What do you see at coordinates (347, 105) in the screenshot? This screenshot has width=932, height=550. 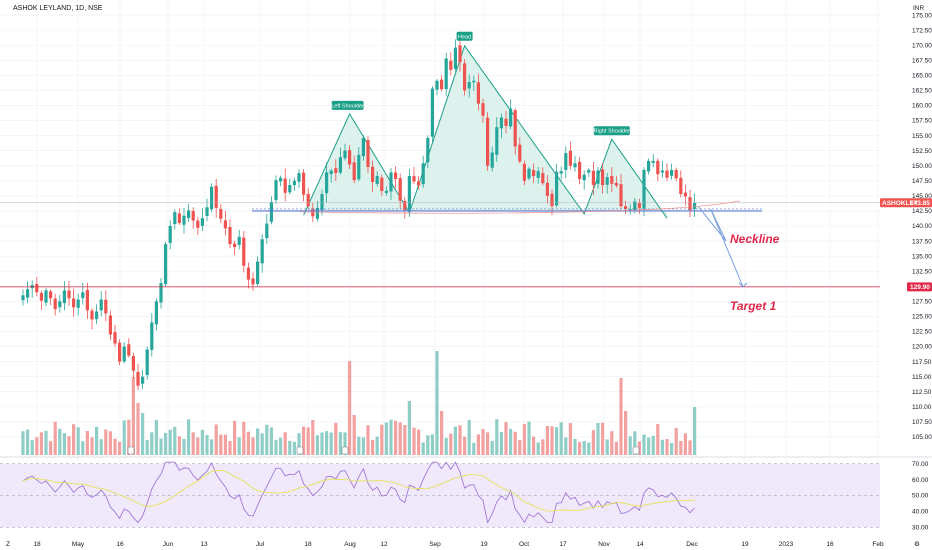 I see `left-shoulder-label: Left Shoulder` at bounding box center [347, 105].